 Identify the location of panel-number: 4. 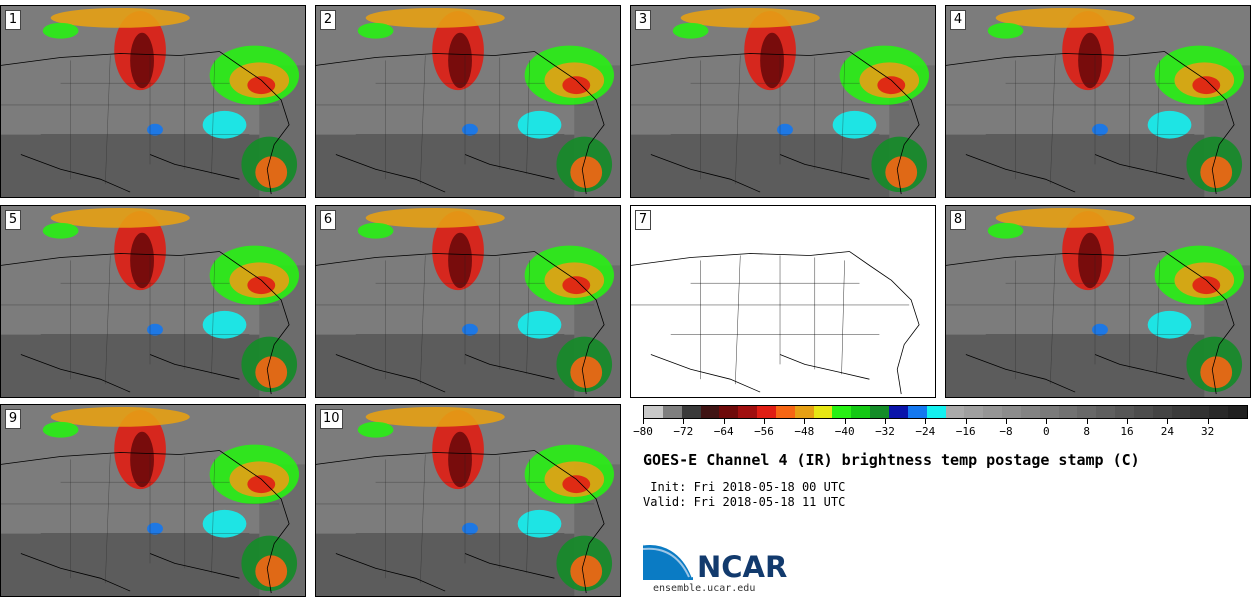
(958, 20).